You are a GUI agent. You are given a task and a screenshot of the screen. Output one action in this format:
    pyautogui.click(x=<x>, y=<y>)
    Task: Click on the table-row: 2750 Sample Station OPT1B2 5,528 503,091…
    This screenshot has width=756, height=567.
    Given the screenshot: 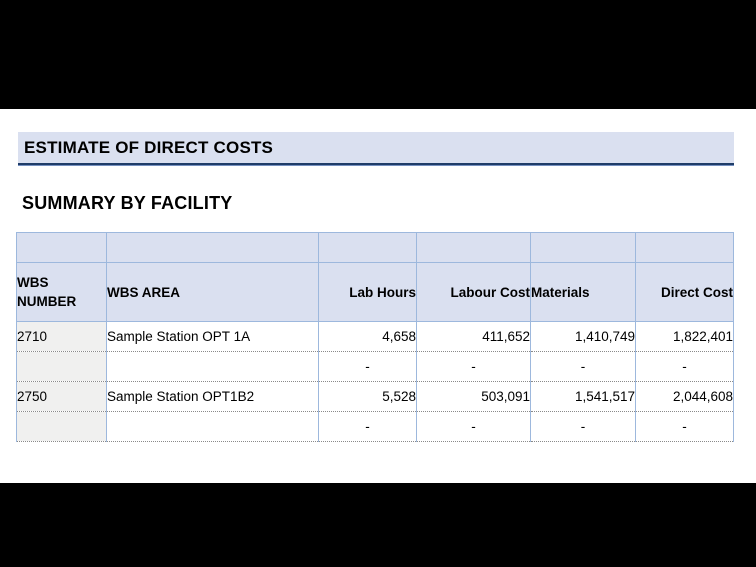 What is the action you would take?
    pyautogui.click(x=375, y=396)
    